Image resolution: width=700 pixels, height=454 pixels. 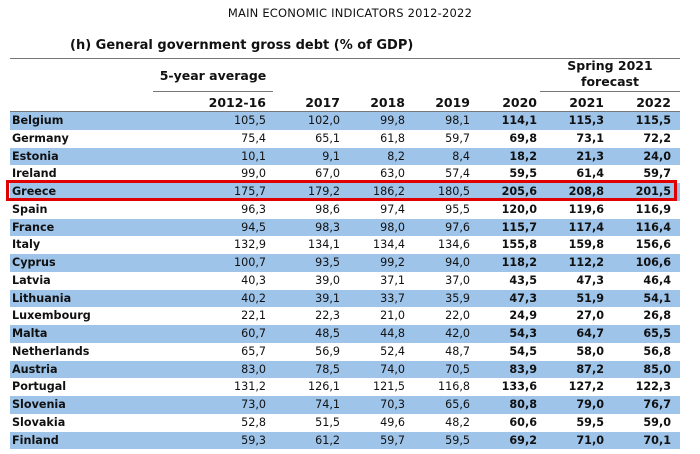 I want to click on debt-value: 59,5, so click(x=457, y=440).